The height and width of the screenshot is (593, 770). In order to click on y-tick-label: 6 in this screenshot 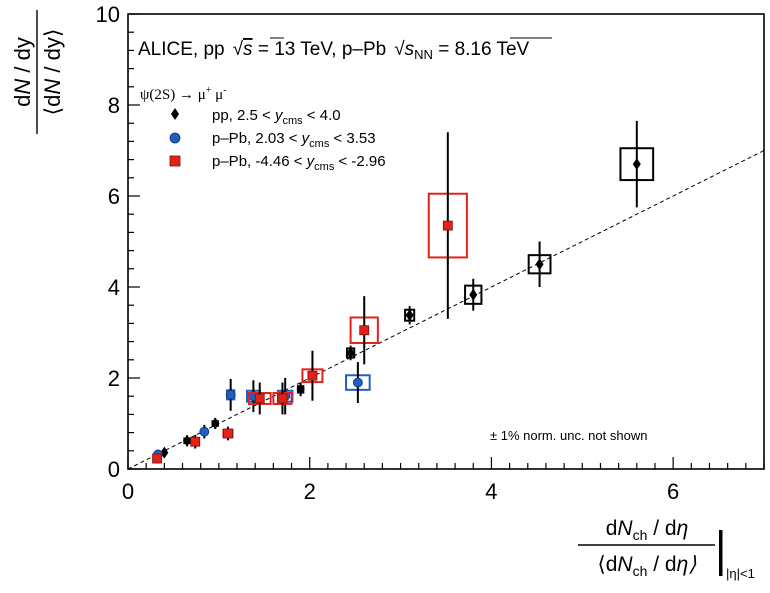, I will do `click(114, 196)`.